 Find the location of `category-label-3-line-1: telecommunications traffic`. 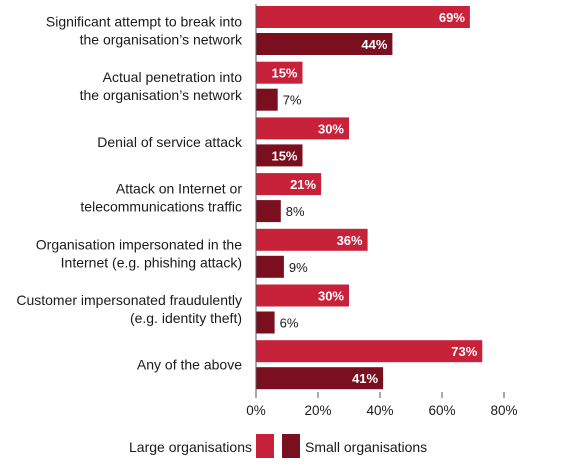

category-label-3-line-1: telecommunications traffic is located at coordinates (161, 207).